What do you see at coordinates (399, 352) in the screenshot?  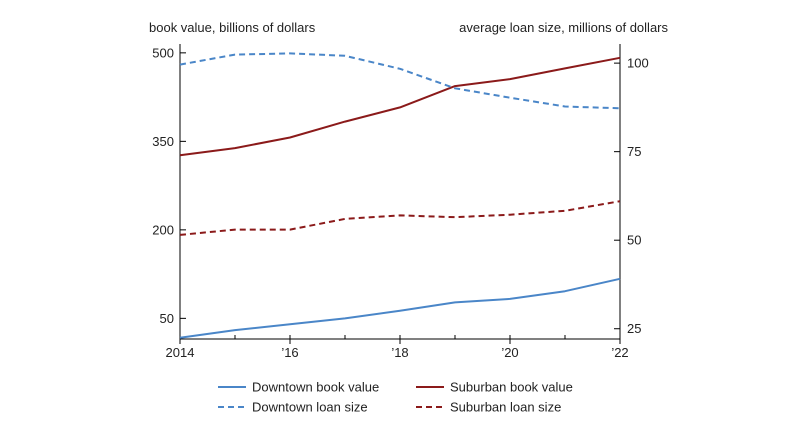 I see `x-tick-label-2018: ’18` at bounding box center [399, 352].